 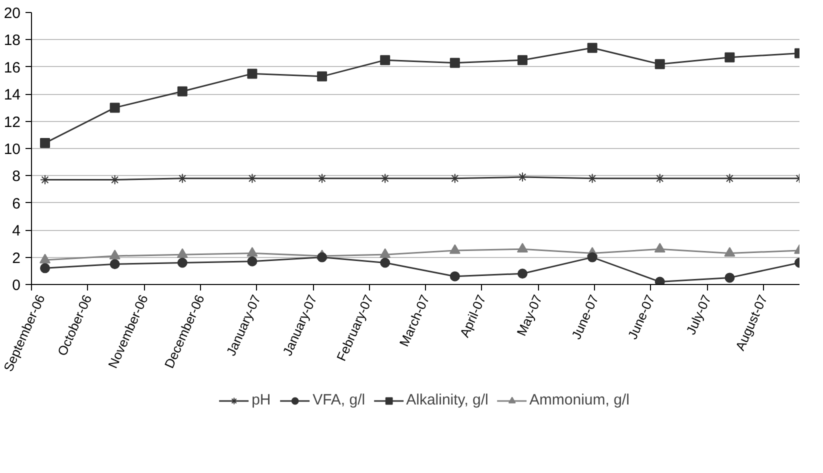 What do you see at coordinates (579, 400) in the screenshot?
I see `legend-label: Ammonium, g/l` at bounding box center [579, 400].